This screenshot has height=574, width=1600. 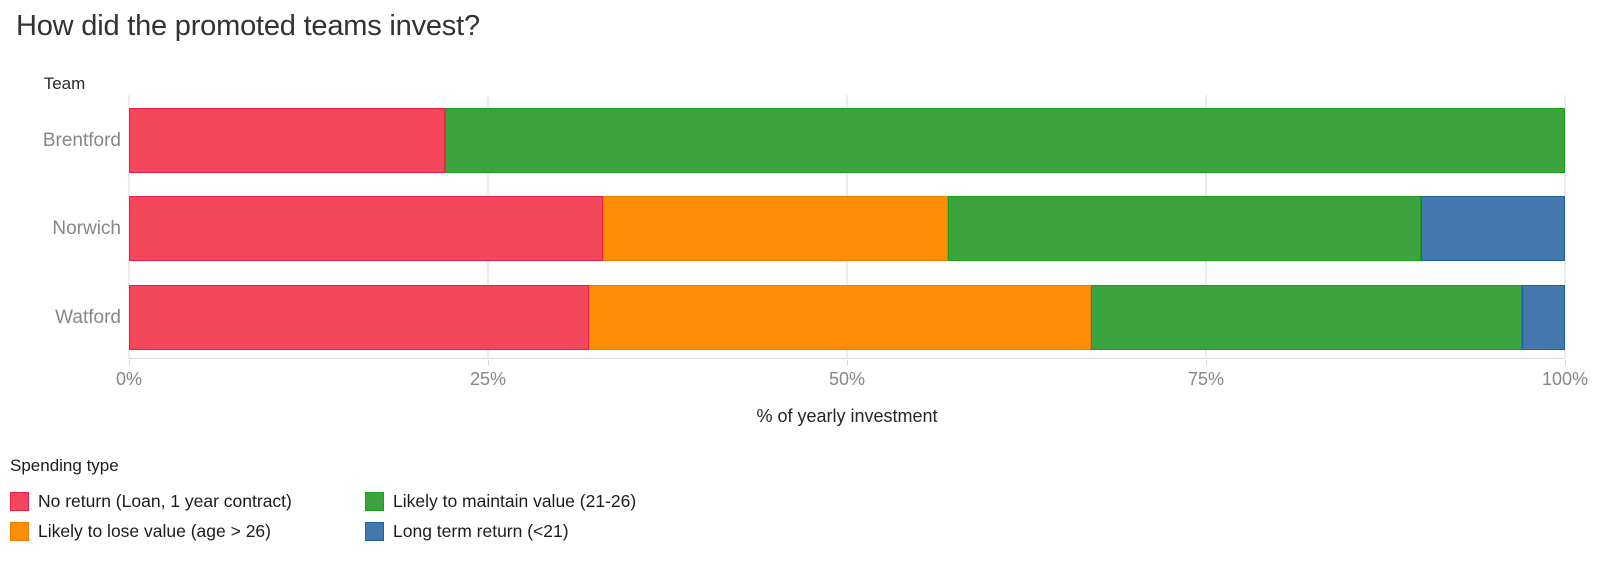 I want to click on x-tick-label: 75%, so click(x=1206, y=379).